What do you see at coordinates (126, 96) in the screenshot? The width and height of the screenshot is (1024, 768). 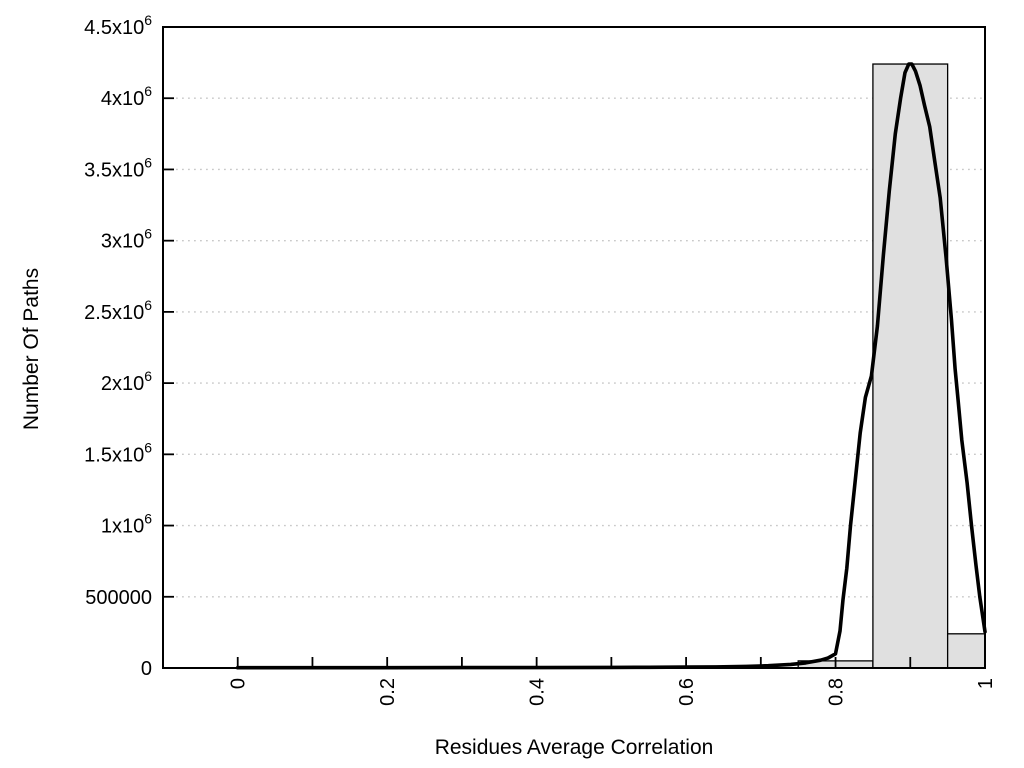 I see `y-tick-label: 4x10⁶` at bounding box center [126, 96].